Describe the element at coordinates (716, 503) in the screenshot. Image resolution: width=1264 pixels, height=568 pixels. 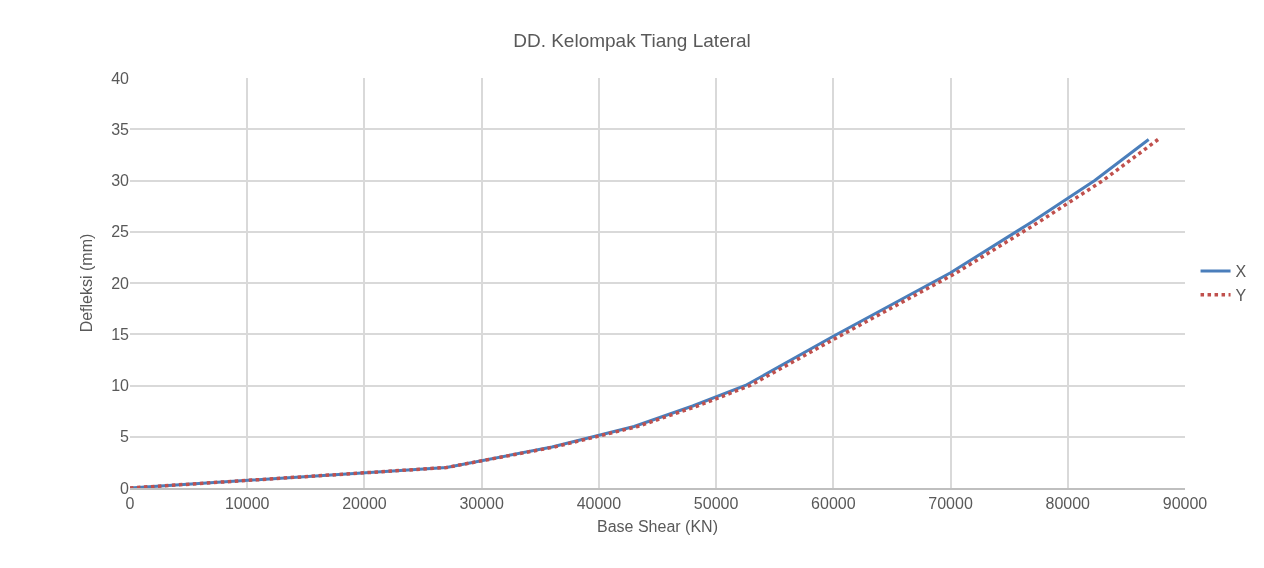
I see `x-tick-label: 50000` at that location.